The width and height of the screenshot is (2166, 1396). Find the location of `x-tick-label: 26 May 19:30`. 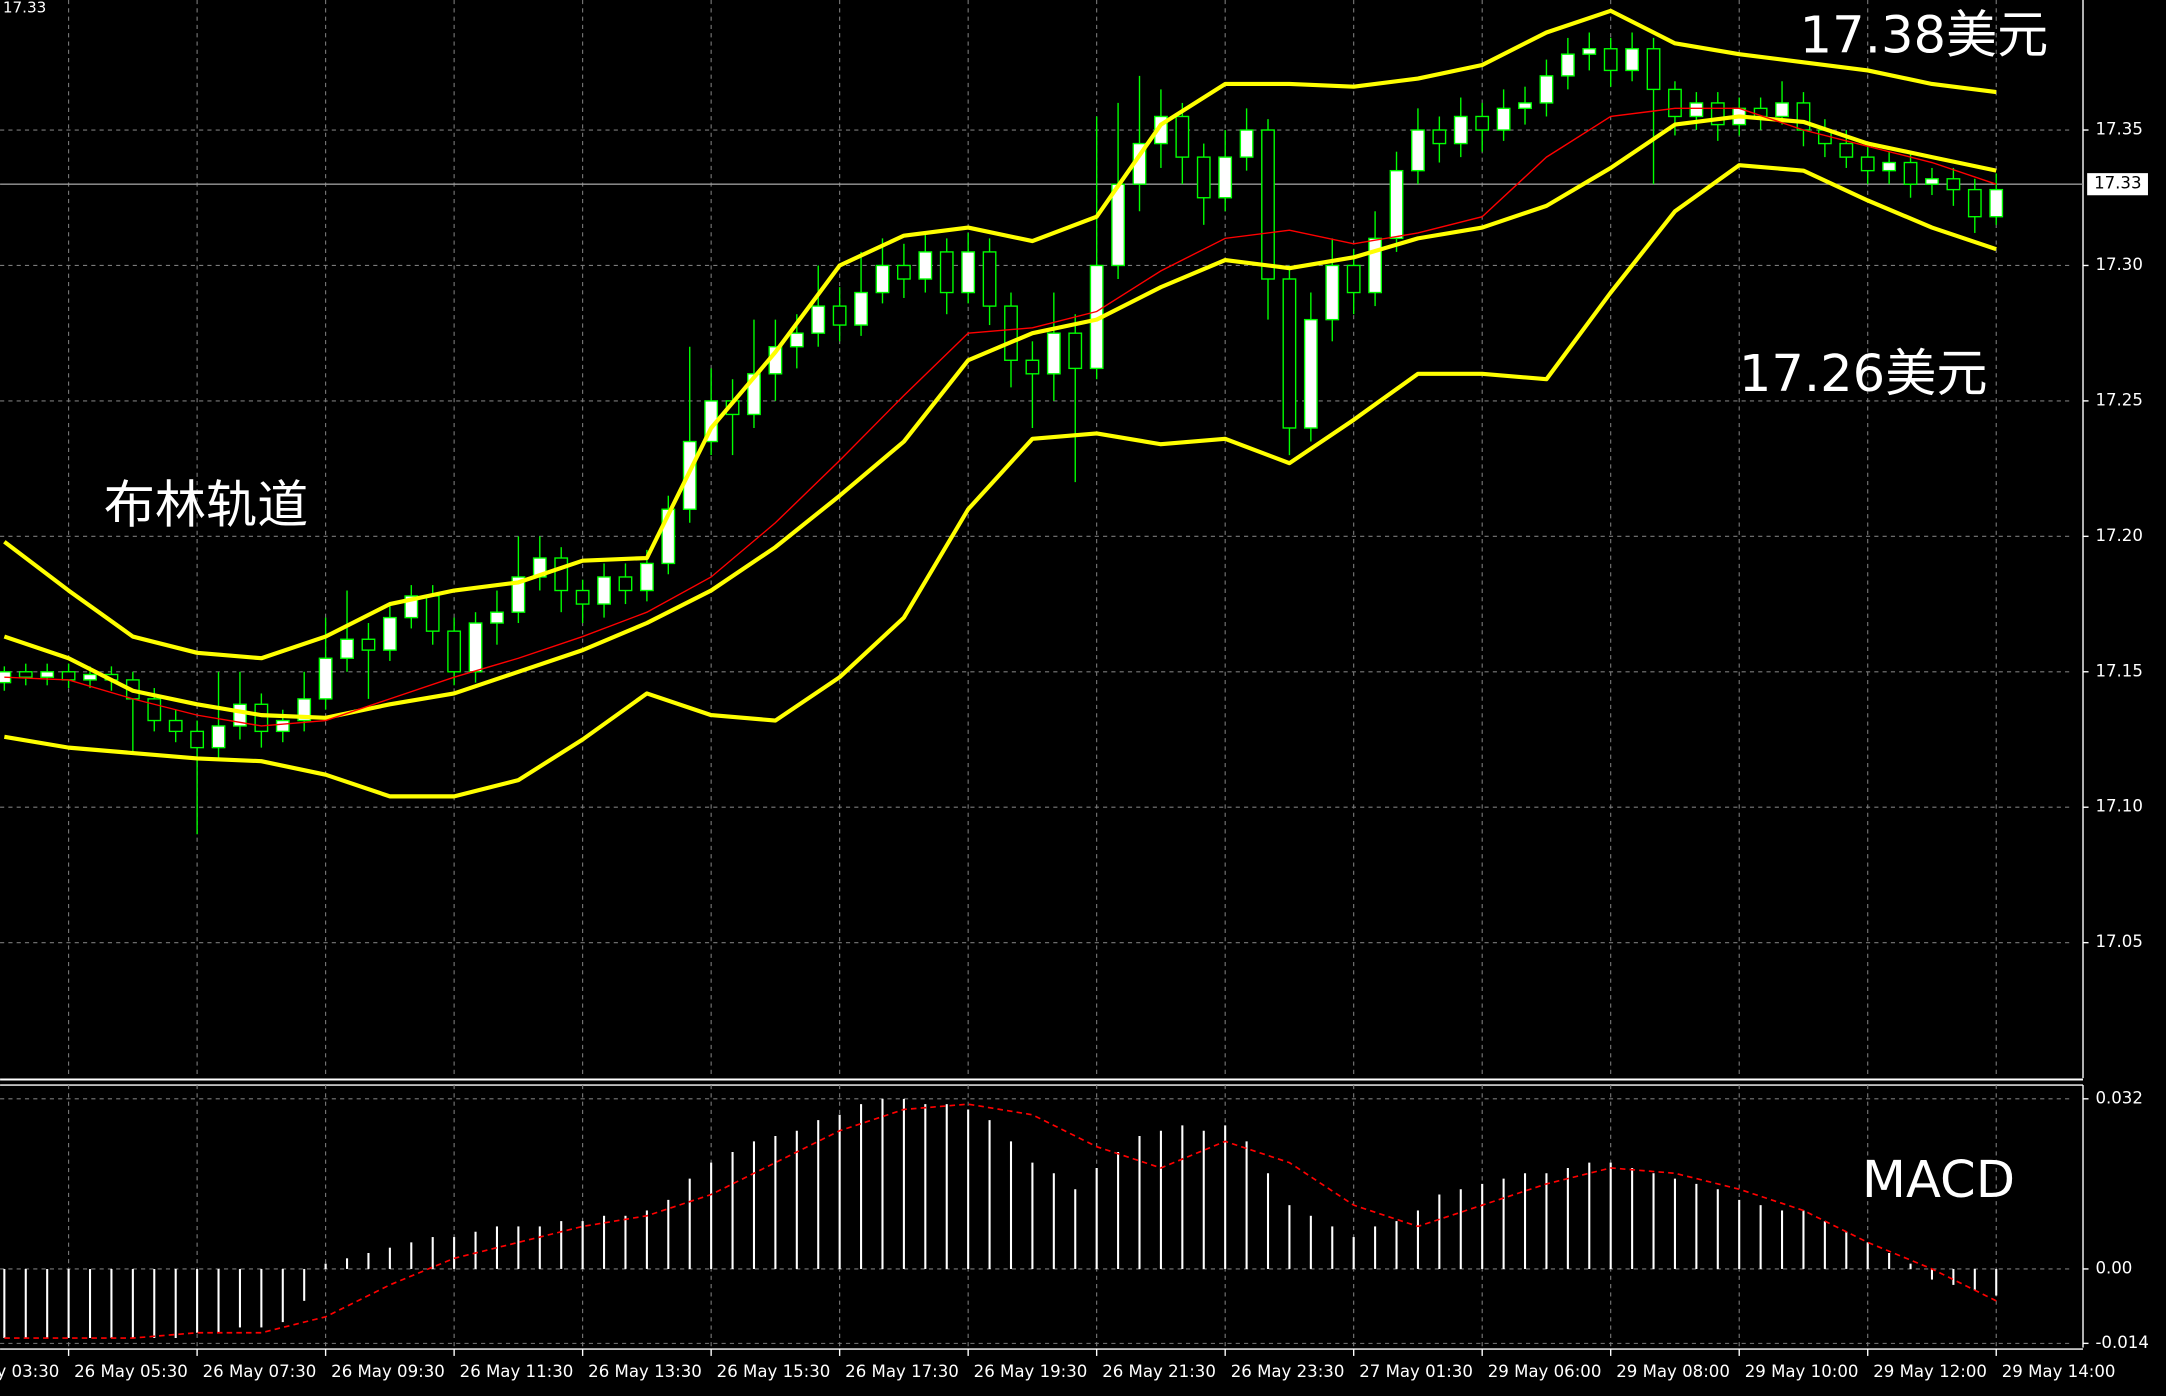

x-tick-label: 26 May 19:30 is located at coordinates (1031, 1371).